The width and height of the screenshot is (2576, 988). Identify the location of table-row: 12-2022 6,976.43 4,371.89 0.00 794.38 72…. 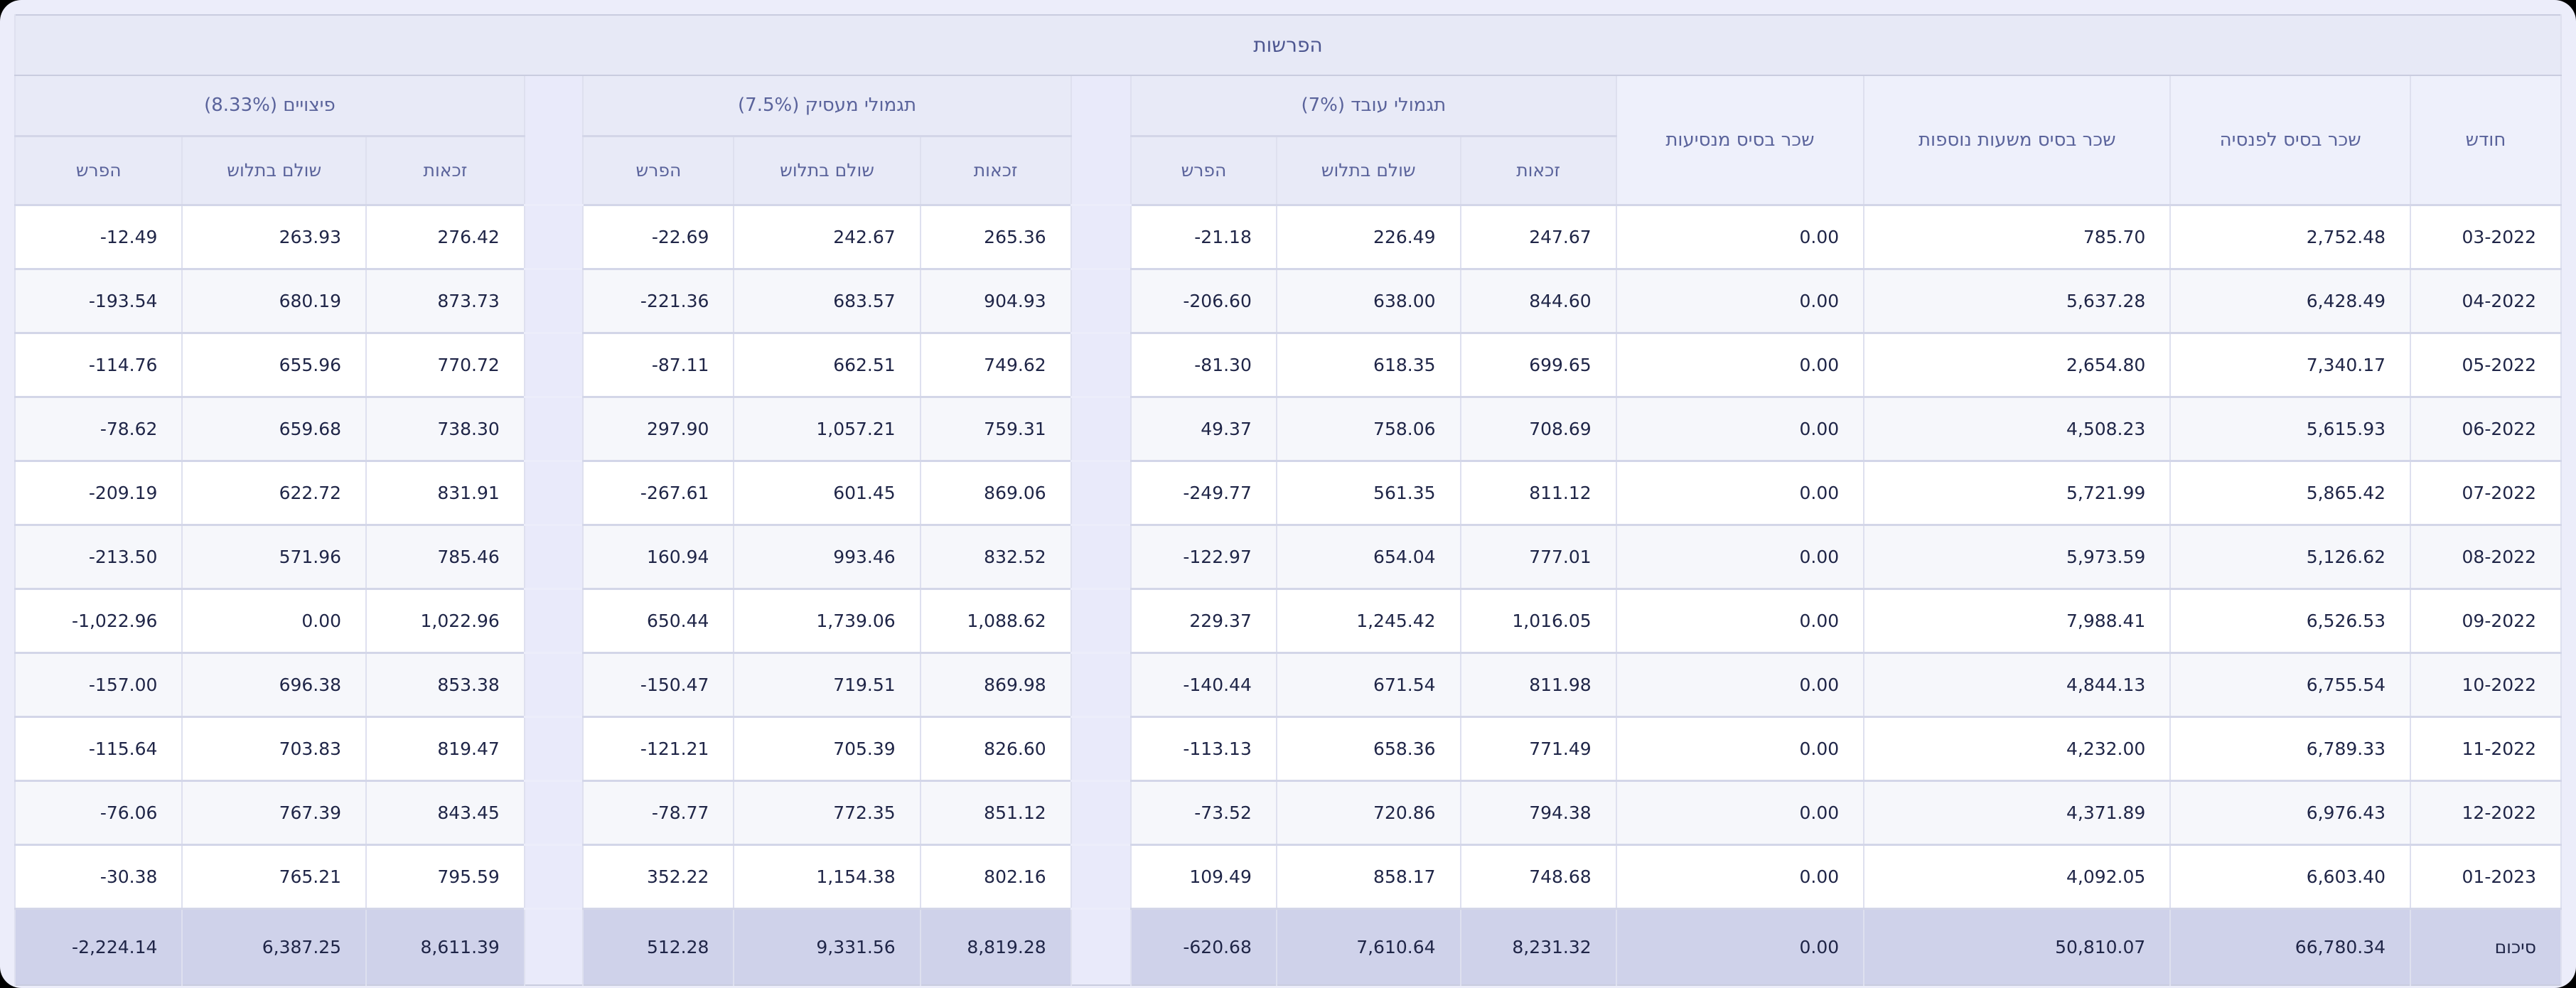
(1288, 813).